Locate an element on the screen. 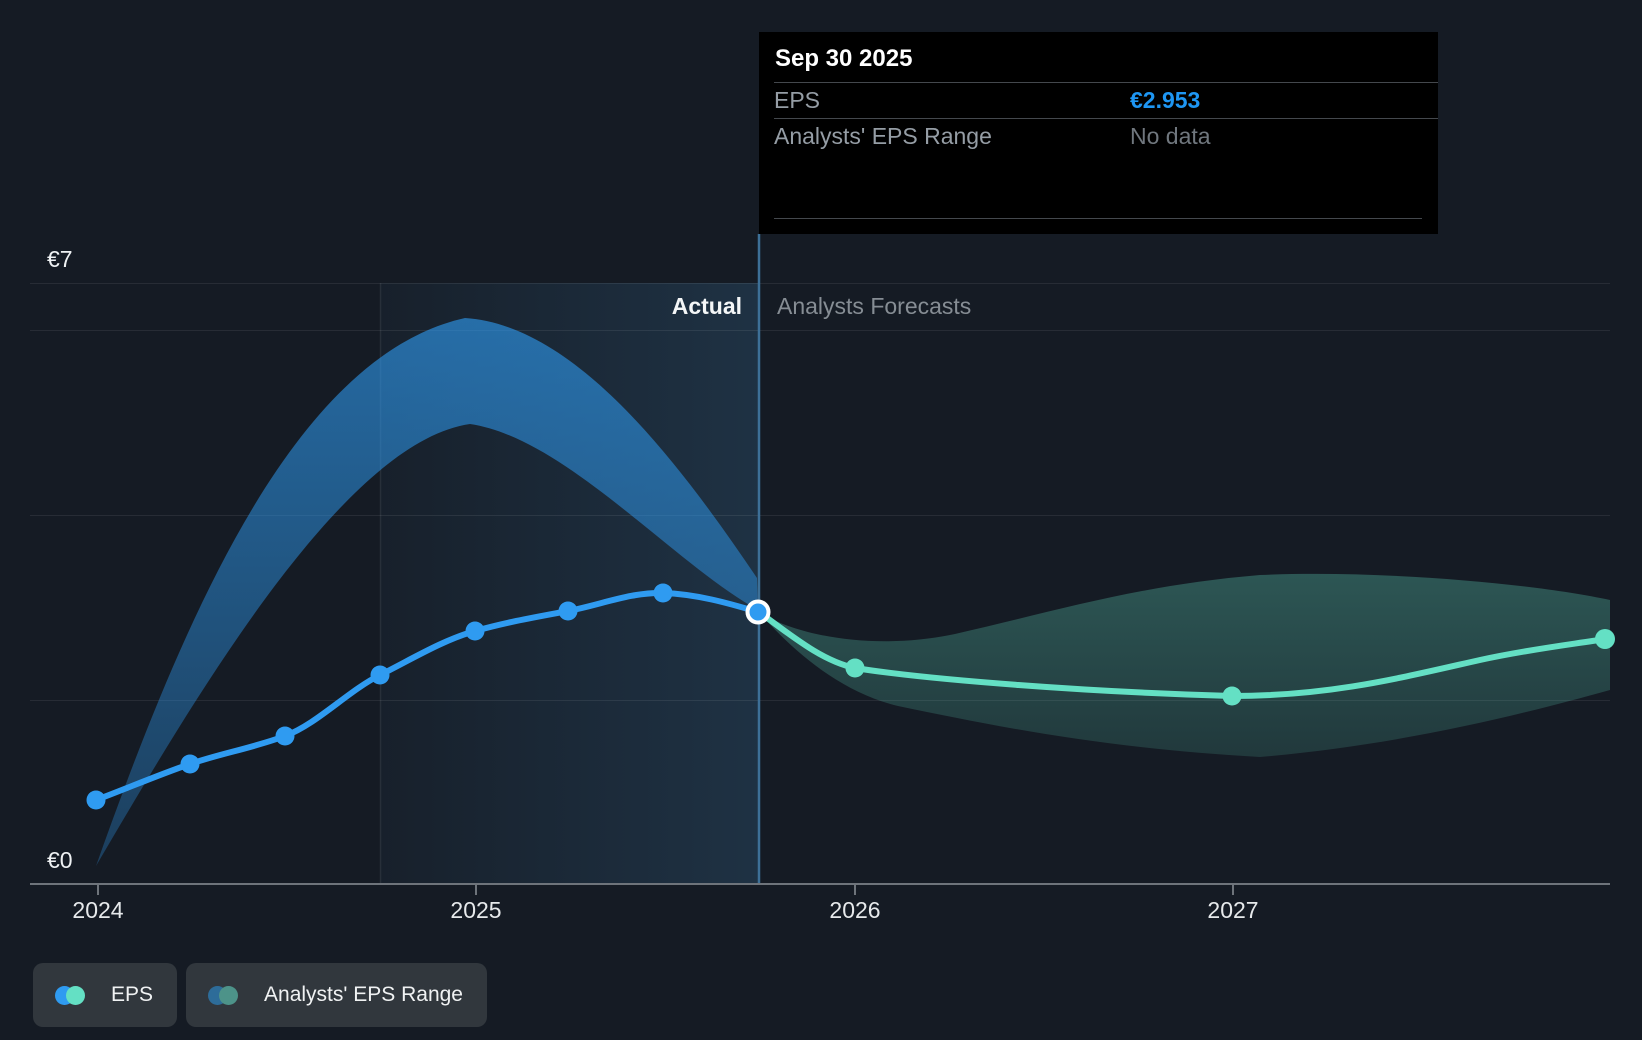  legend: EPS Analysts' EPS Range is located at coordinates (260, 995).